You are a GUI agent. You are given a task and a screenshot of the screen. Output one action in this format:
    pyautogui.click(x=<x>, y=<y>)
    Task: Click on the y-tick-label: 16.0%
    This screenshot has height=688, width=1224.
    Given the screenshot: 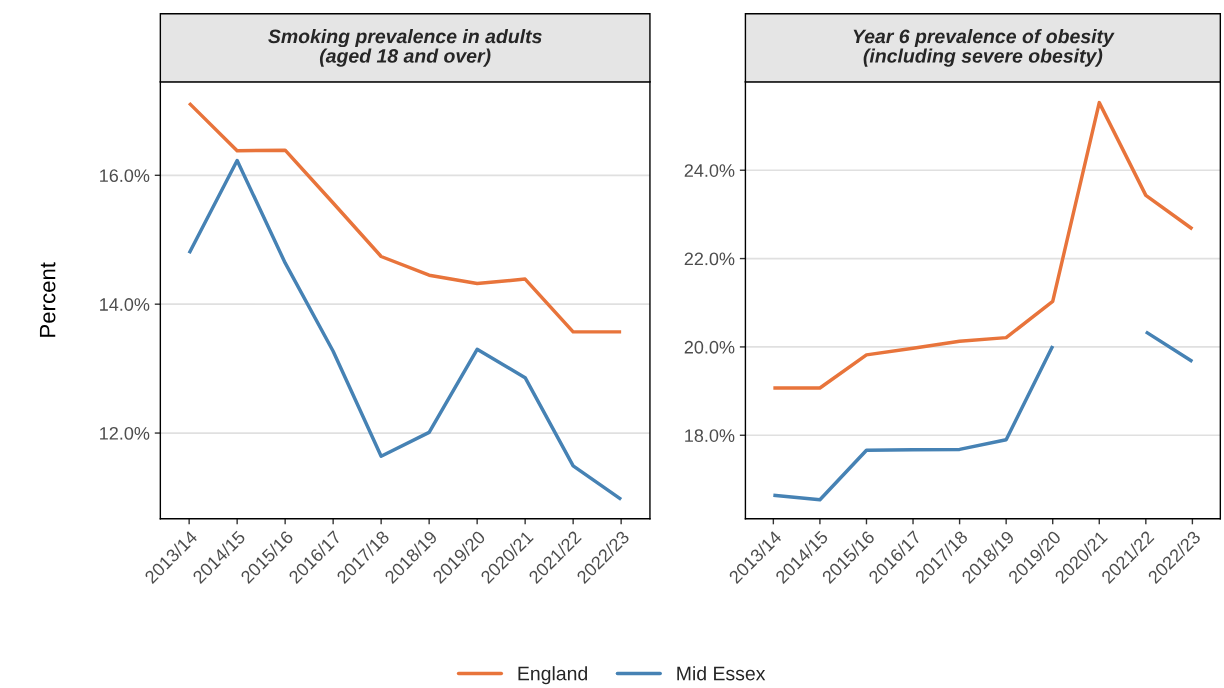 What is the action you would take?
    pyautogui.click(x=125, y=176)
    